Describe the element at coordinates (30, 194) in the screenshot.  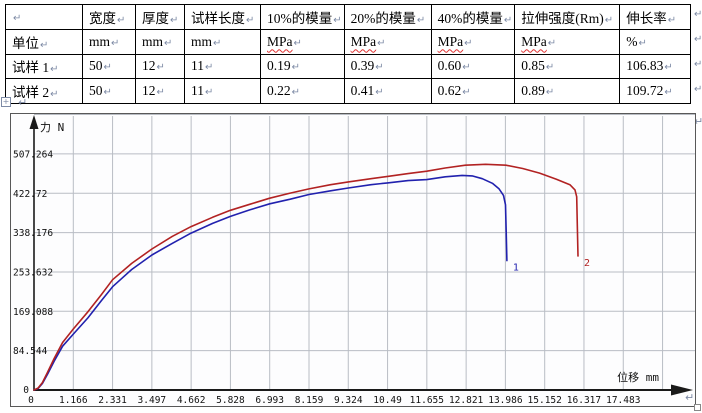
I see `y-tick-label: 422.72` at that location.